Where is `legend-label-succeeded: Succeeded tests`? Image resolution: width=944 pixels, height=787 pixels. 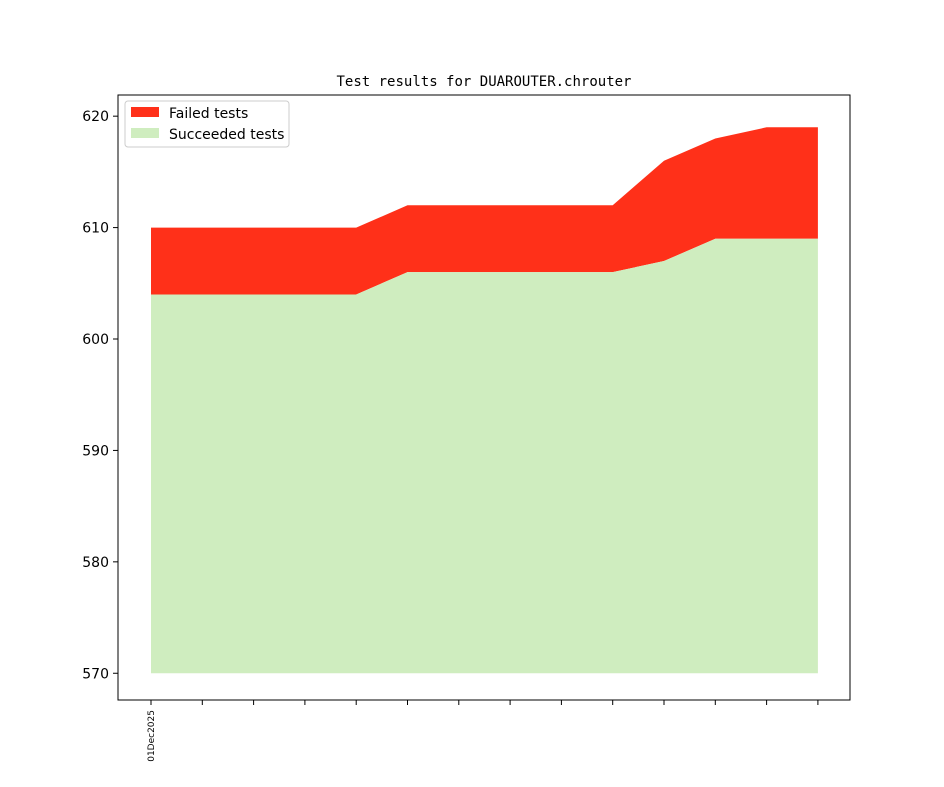
legend-label-succeeded: Succeeded tests is located at coordinates (226, 135).